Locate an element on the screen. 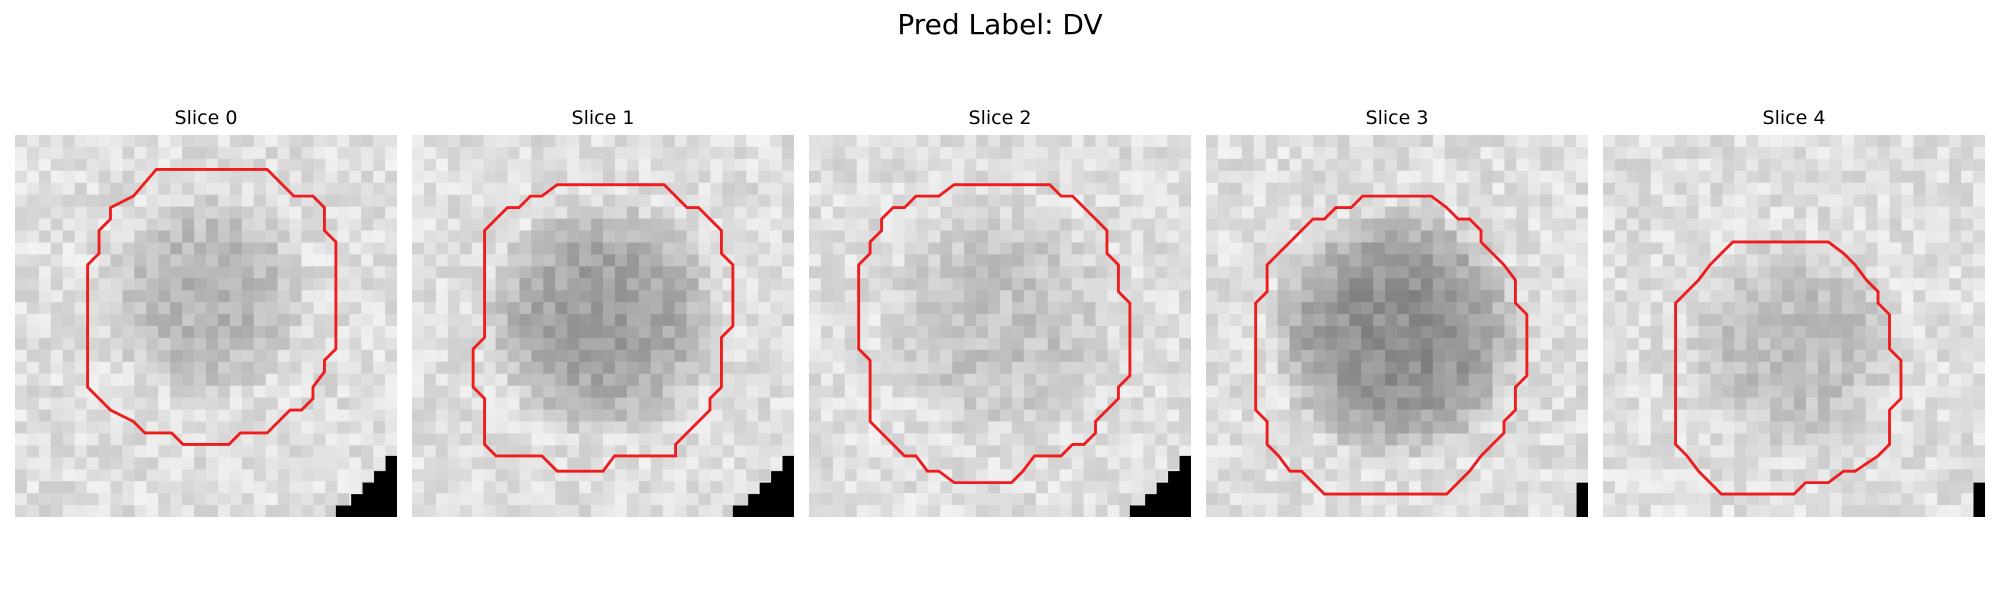  slice-title: Slice 2 is located at coordinates (1000, 118).